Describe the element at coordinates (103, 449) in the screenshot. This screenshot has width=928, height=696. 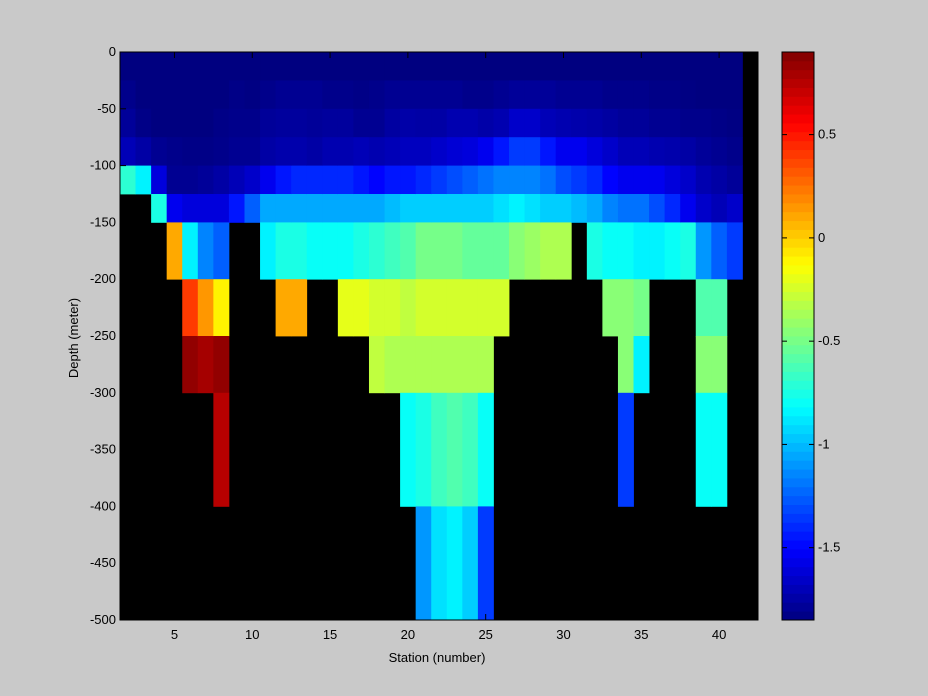
I see `y-tick-label: -350` at that location.